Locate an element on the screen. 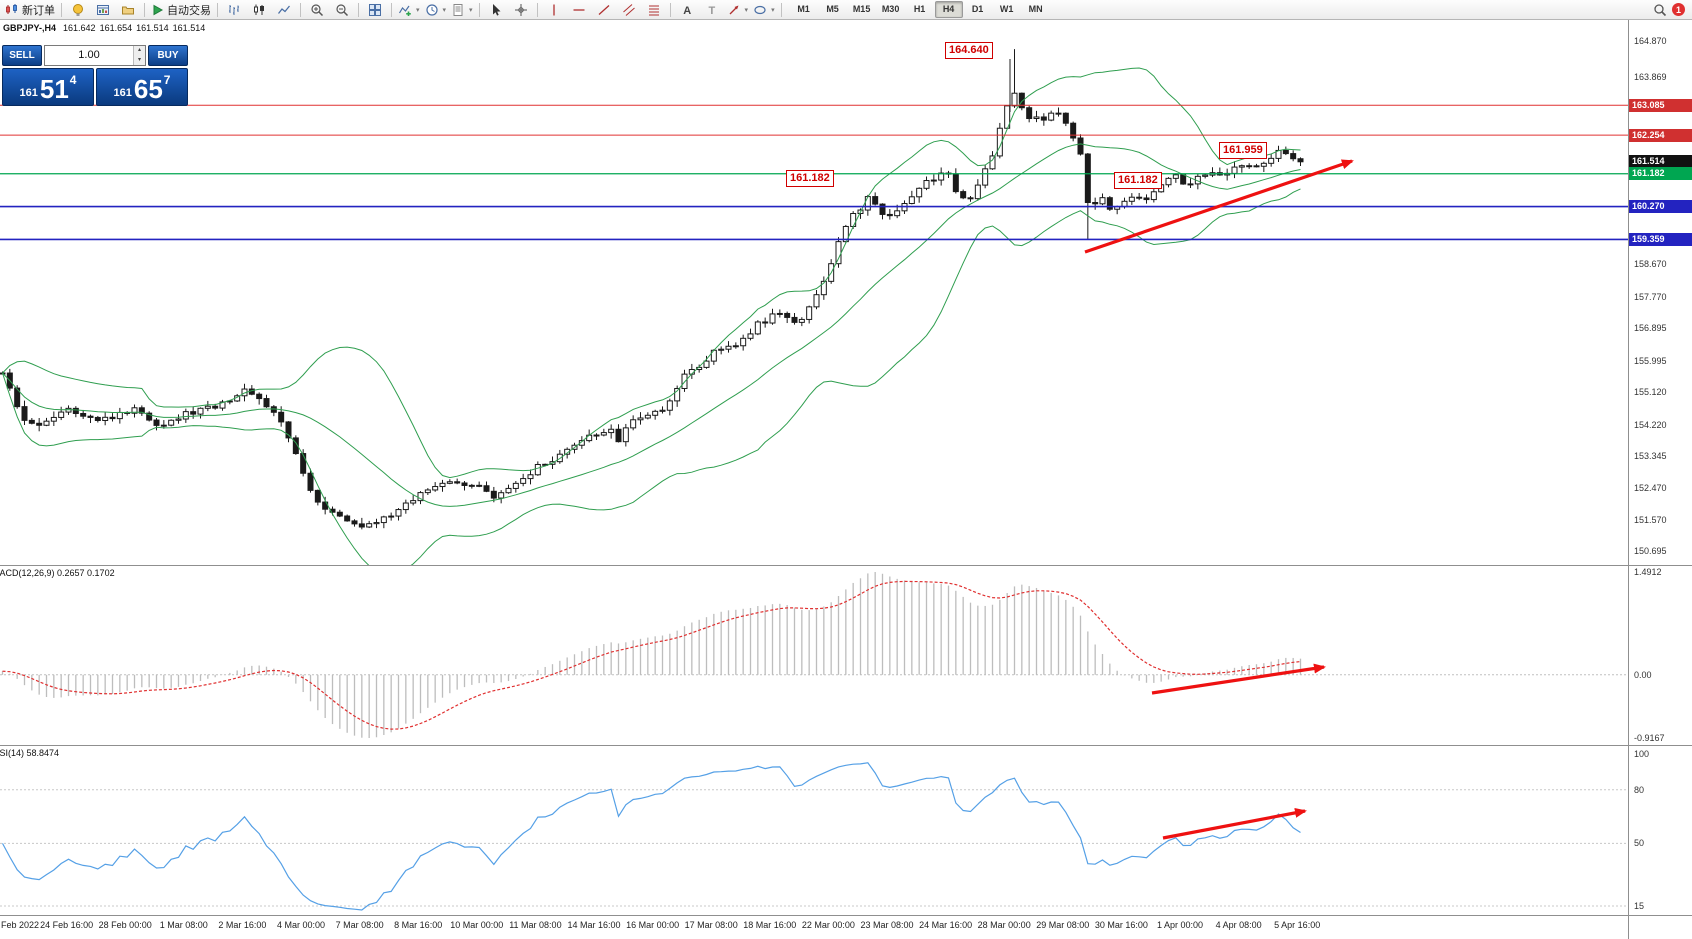  lot-spinner: ▴ ▾ is located at coordinates (139, 55).